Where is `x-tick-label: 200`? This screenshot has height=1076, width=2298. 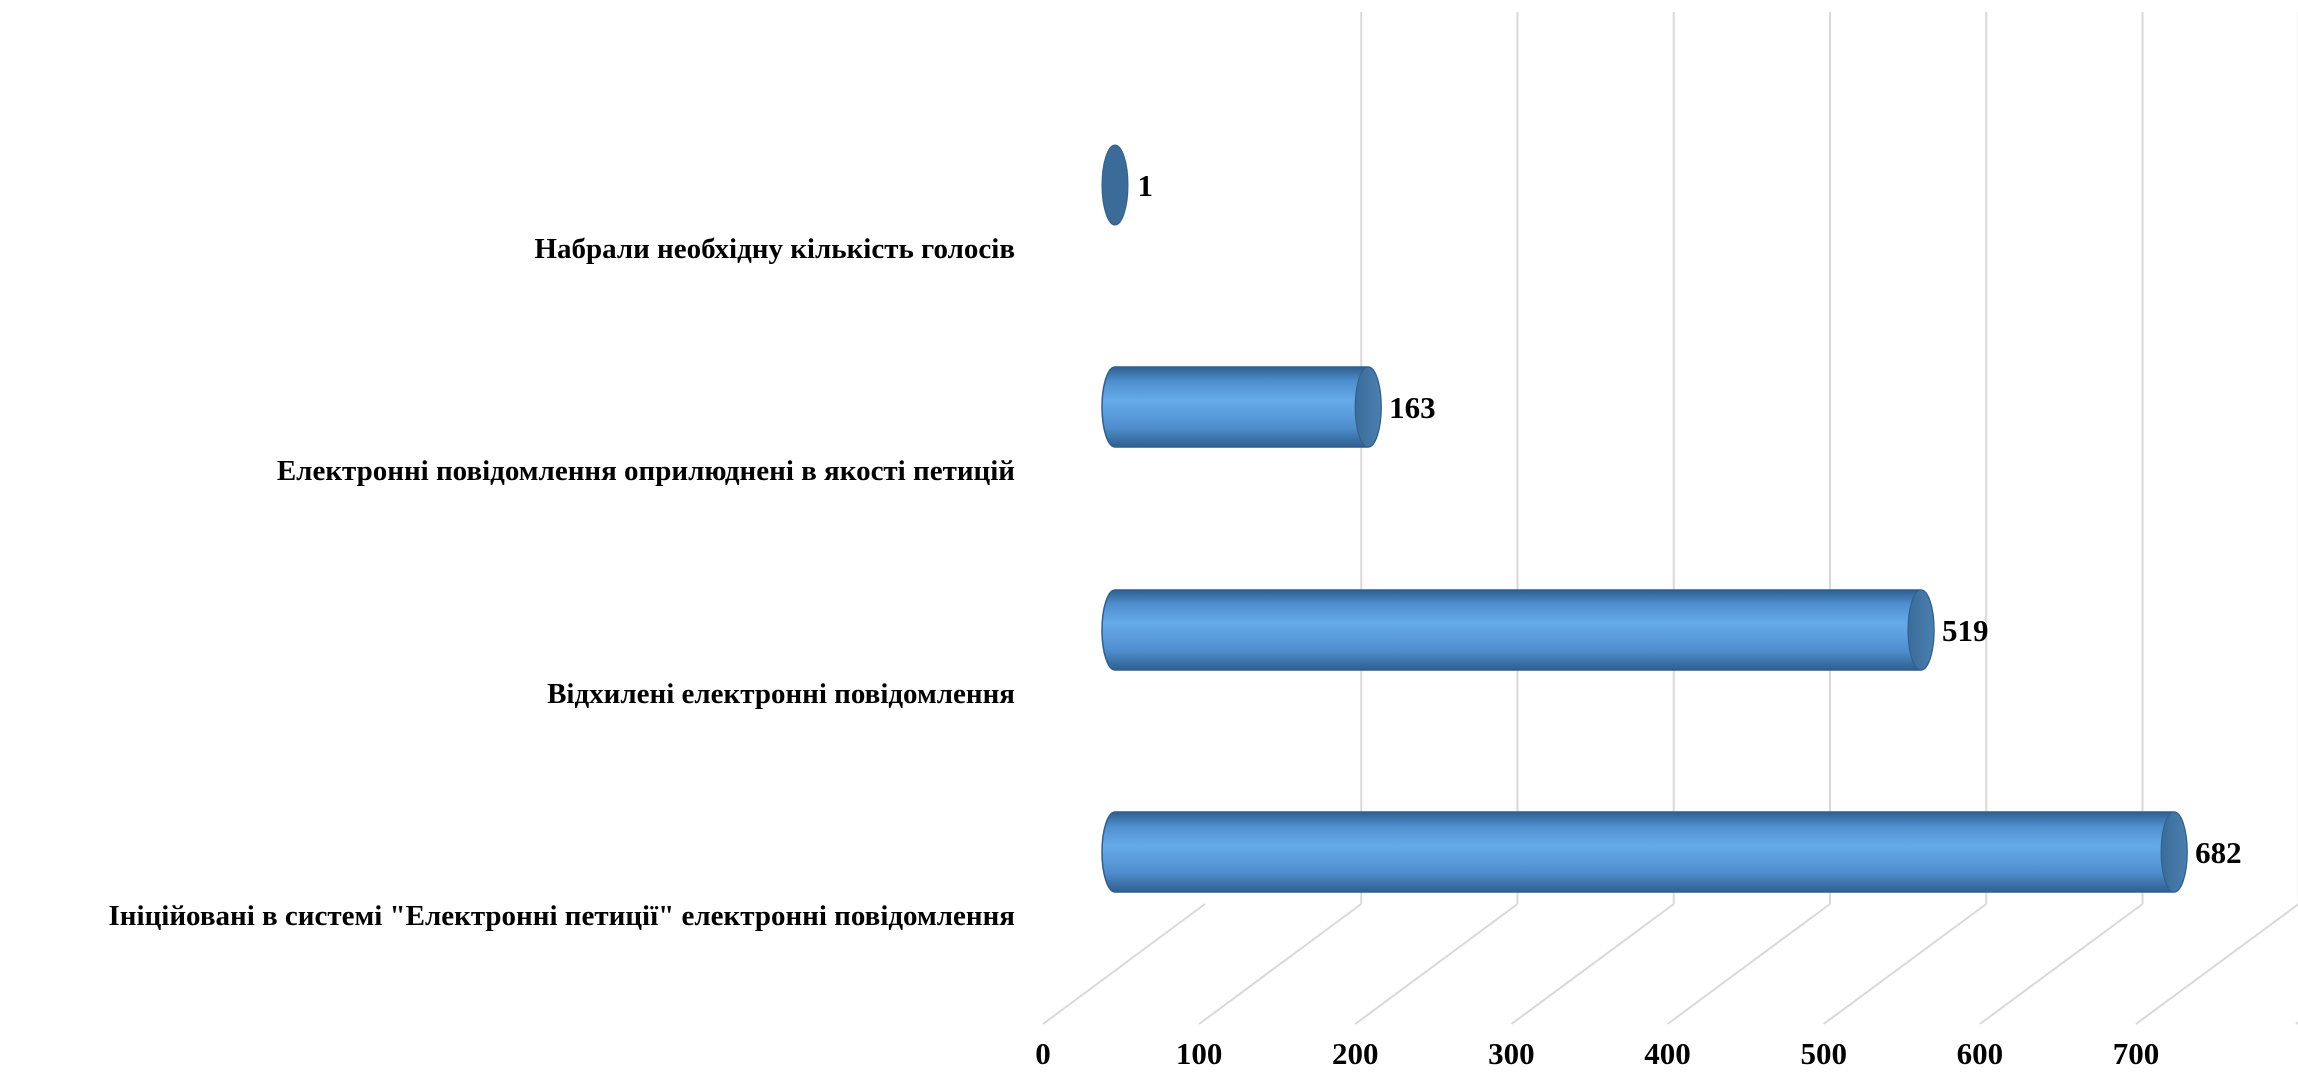
x-tick-label: 200 is located at coordinates (1355, 1053).